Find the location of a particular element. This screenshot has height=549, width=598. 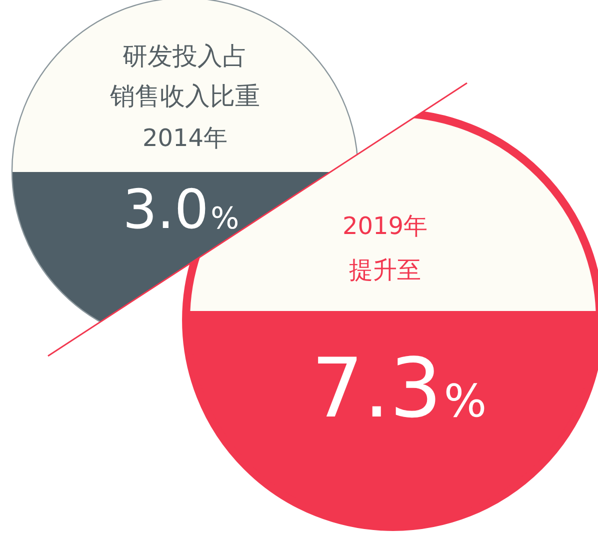

data-label: 7.3% is located at coordinates (399, 388).